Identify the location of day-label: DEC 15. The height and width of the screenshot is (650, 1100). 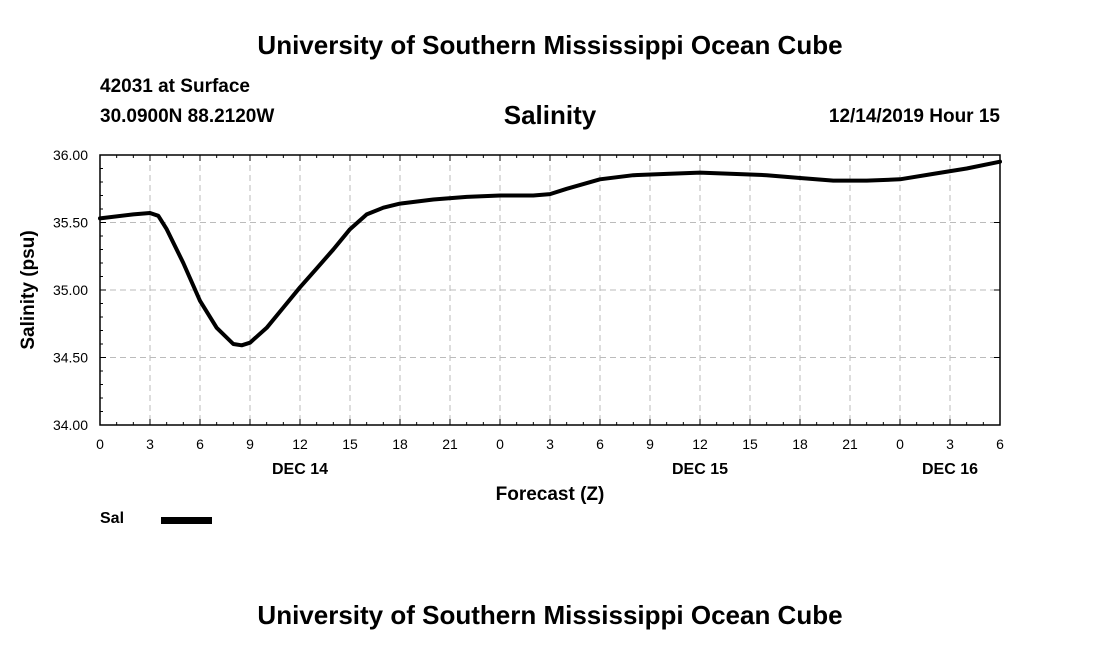
(700, 469).